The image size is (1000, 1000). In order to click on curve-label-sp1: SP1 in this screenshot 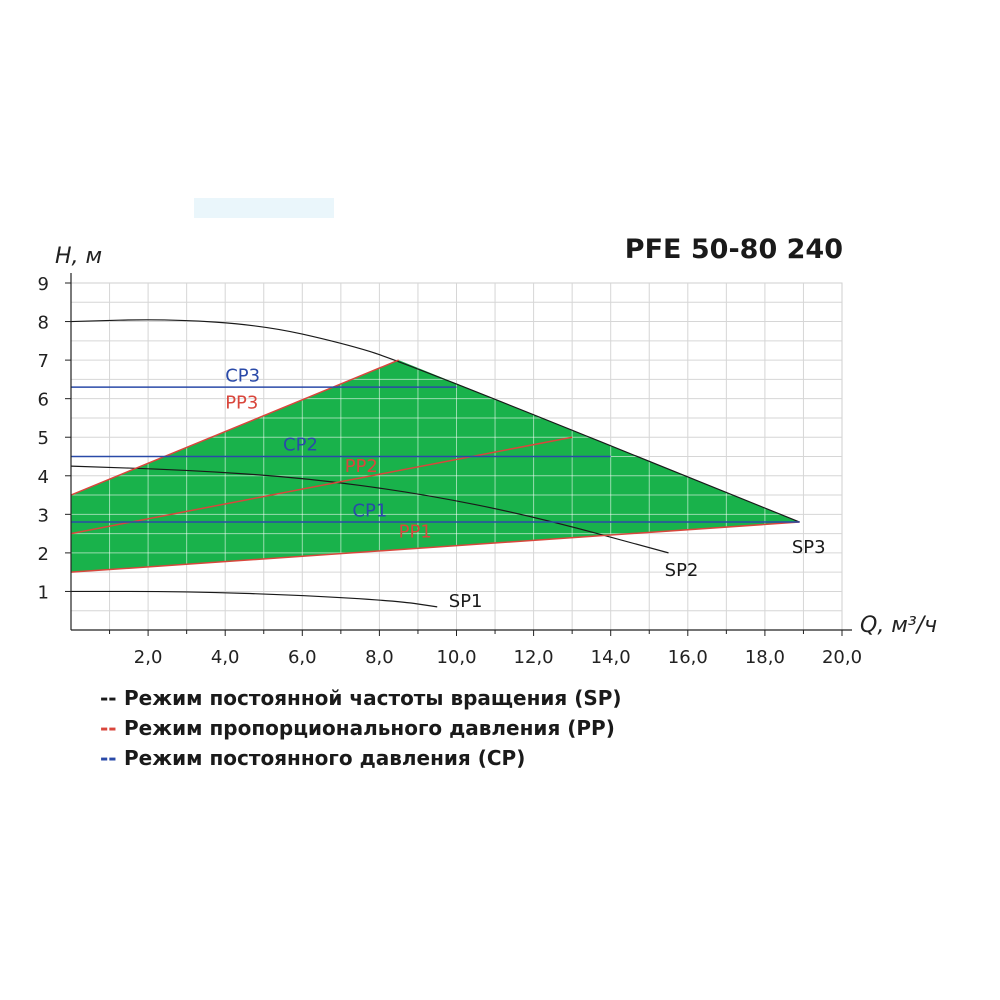, I will do `click(466, 601)`.